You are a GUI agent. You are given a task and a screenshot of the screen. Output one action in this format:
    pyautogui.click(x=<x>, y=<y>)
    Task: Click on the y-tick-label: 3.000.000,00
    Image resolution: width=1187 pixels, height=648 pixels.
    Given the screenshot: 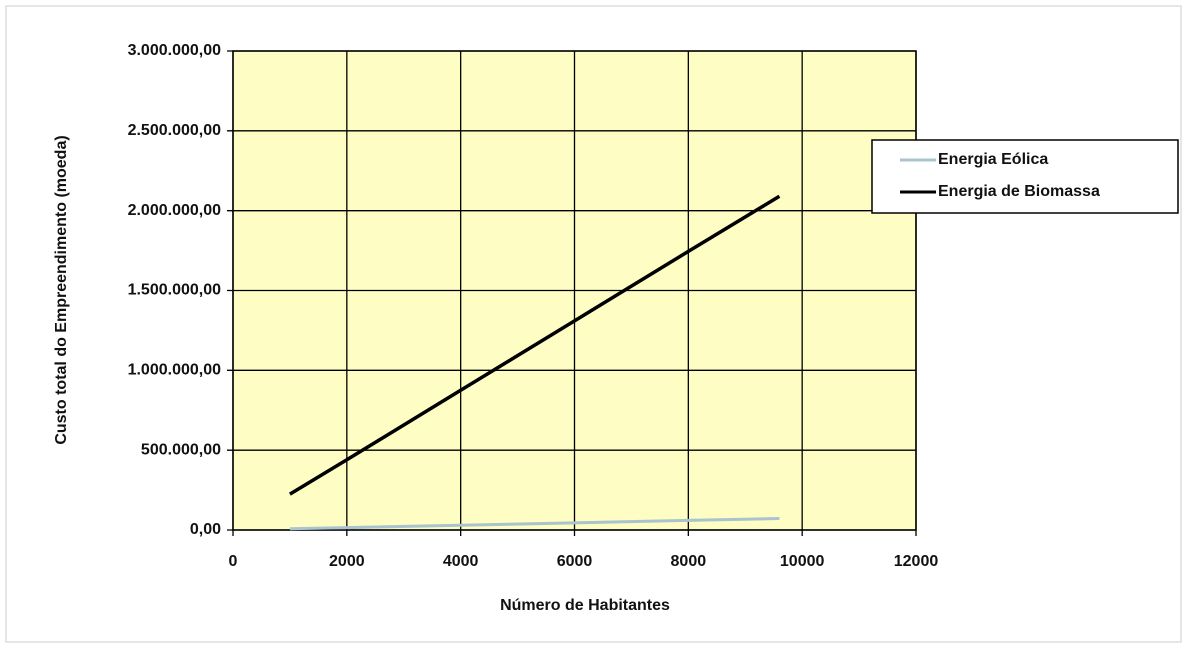 What is the action you would take?
    pyautogui.click(x=175, y=50)
    